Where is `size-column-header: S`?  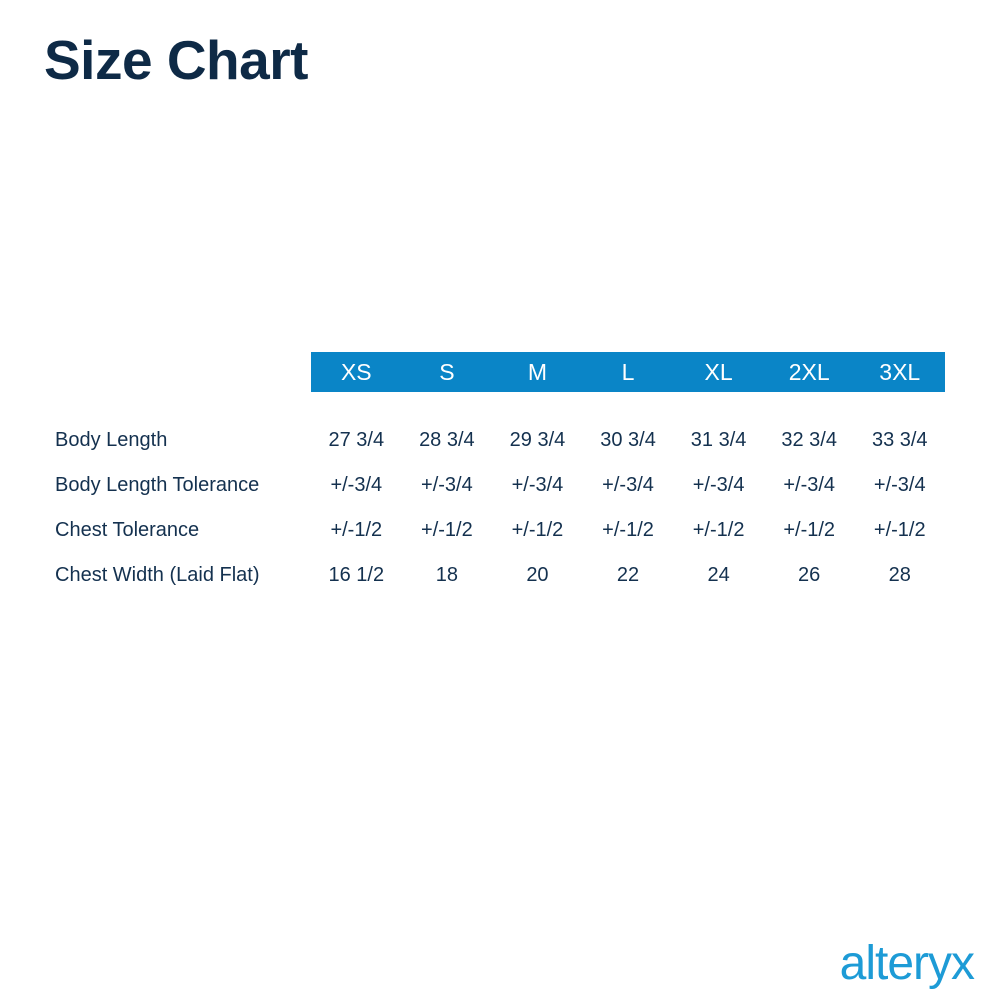 size-column-header: S is located at coordinates (447, 371).